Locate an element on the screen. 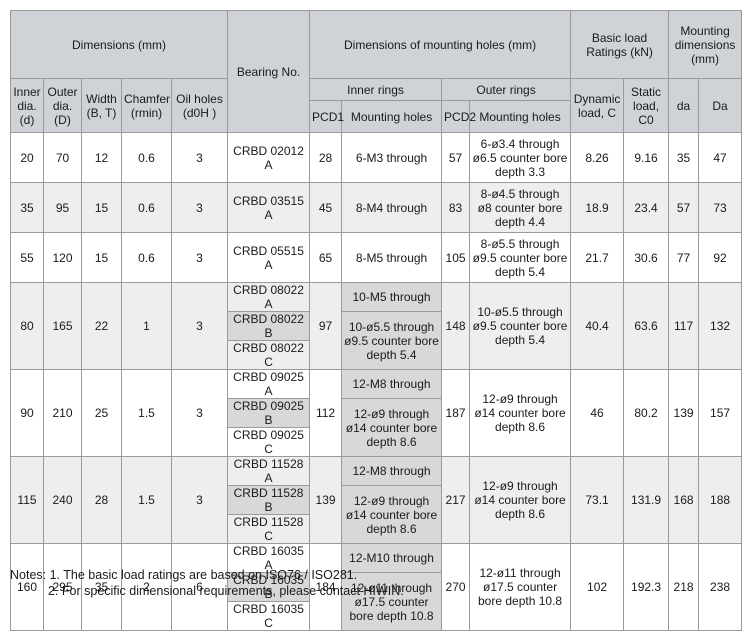  pcd1-cell: 97 is located at coordinates (326, 326).